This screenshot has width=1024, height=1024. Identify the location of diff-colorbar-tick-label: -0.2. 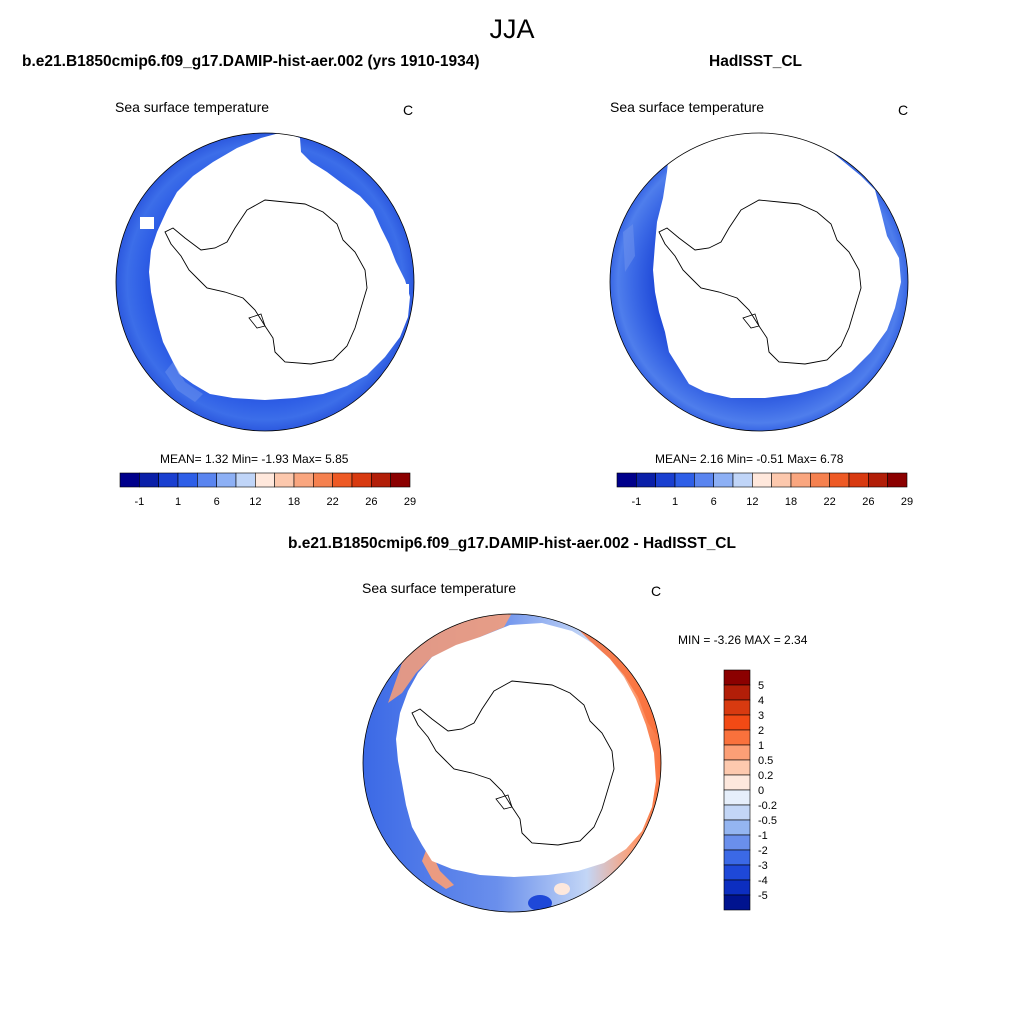
(767, 806).